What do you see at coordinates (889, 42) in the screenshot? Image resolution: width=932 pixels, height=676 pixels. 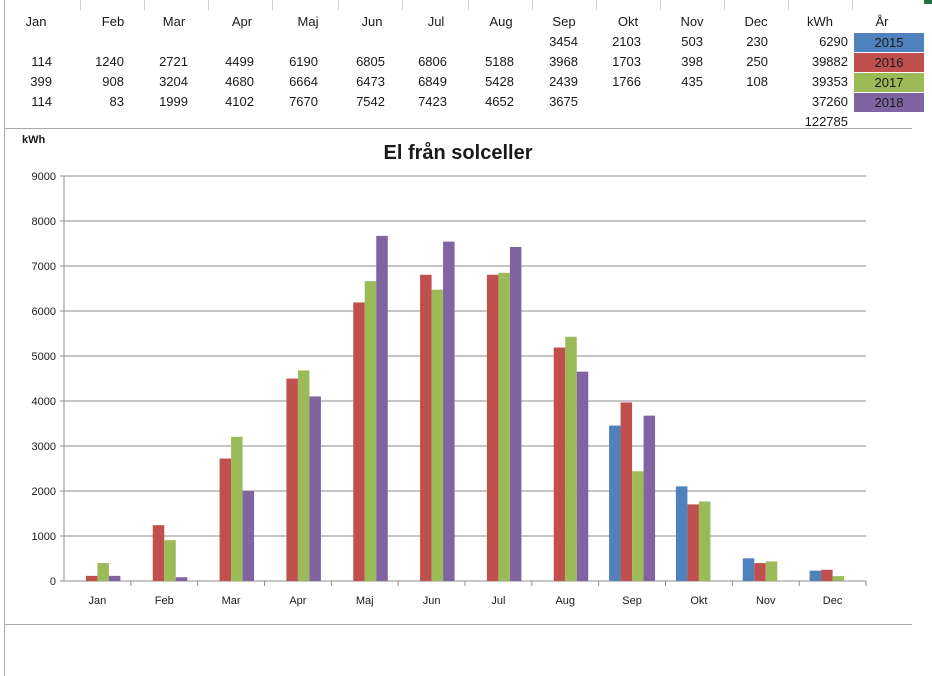 I see `year-cell: 2015` at bounding box center [889, 42].